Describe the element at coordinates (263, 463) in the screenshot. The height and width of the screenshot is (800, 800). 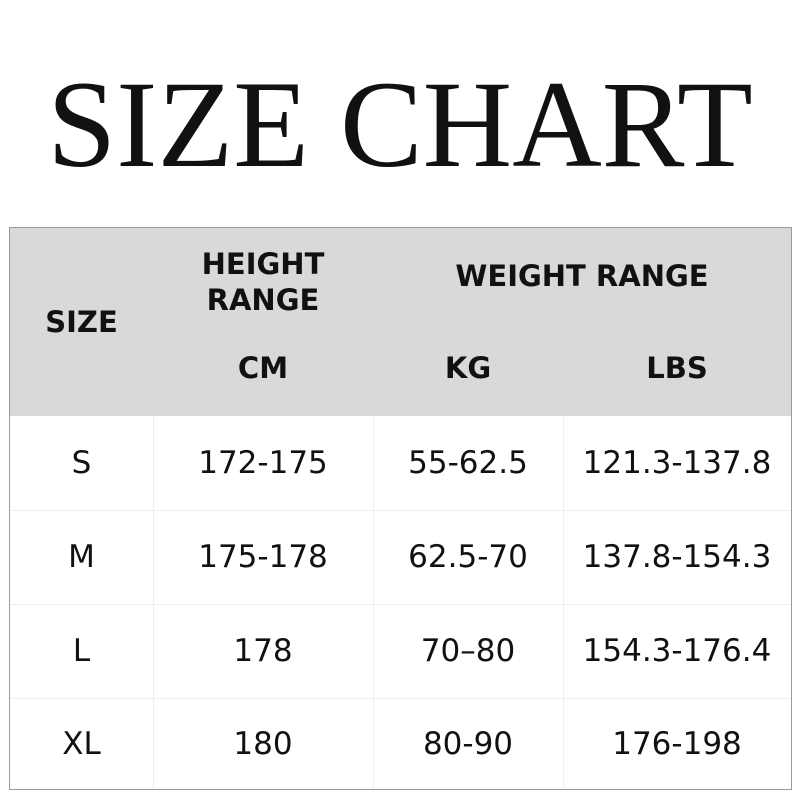
I see `cm-cell: 172-175` at that location.